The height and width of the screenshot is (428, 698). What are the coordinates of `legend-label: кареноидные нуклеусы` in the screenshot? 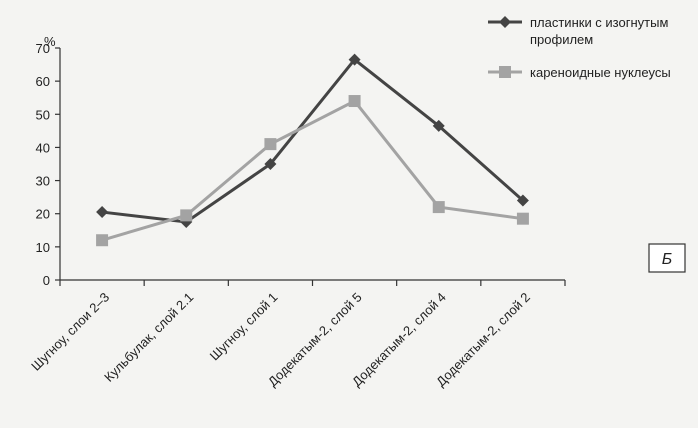 It's located at (600, 72).